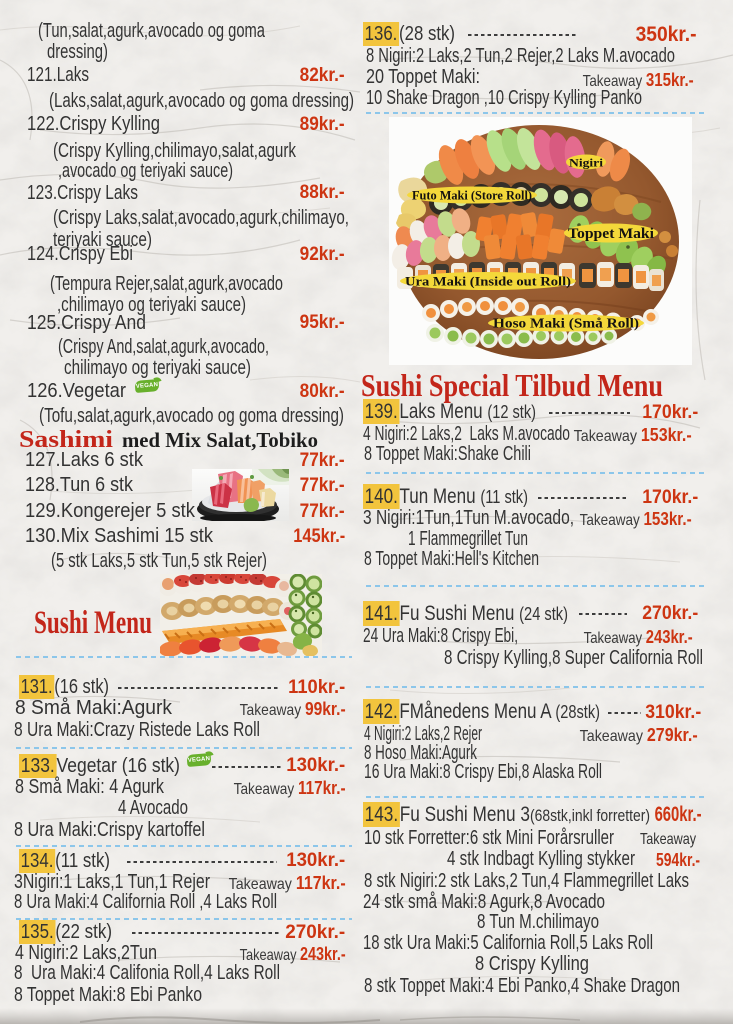 This screenshot has height=1024, width=733. Describe the element at coordinates (586, 163) in the screenshot. I see `svg-text: Nigiri` at that location.